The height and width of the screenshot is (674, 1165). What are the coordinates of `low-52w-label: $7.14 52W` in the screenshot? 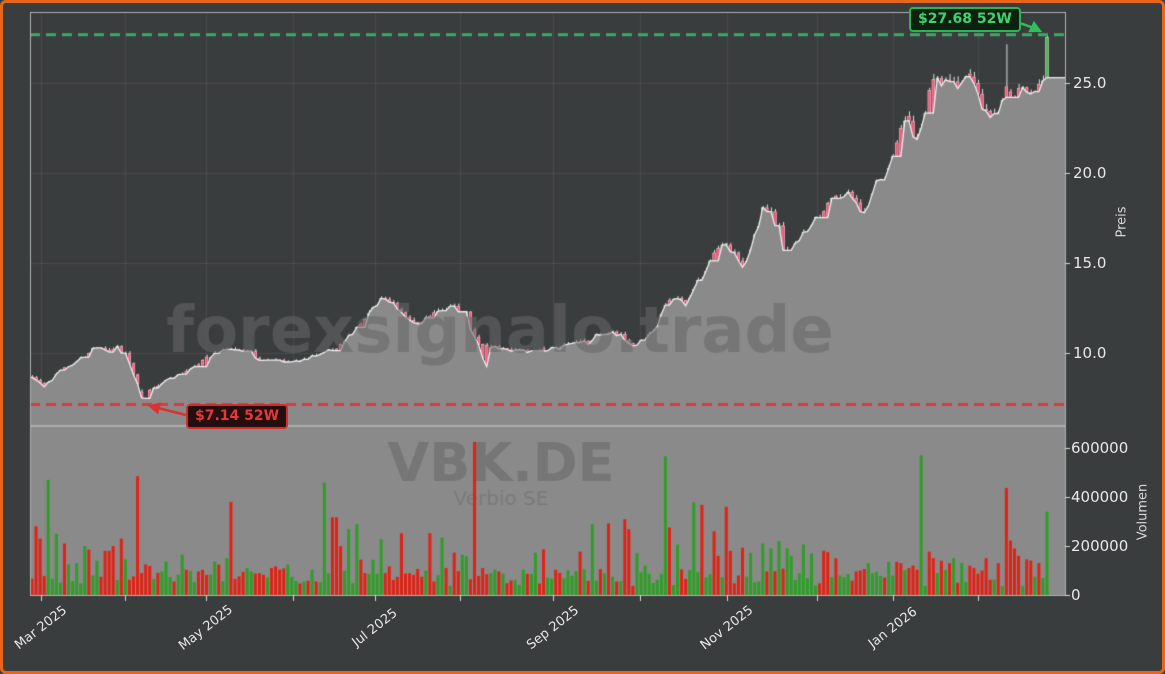 It's located at (237, 416).